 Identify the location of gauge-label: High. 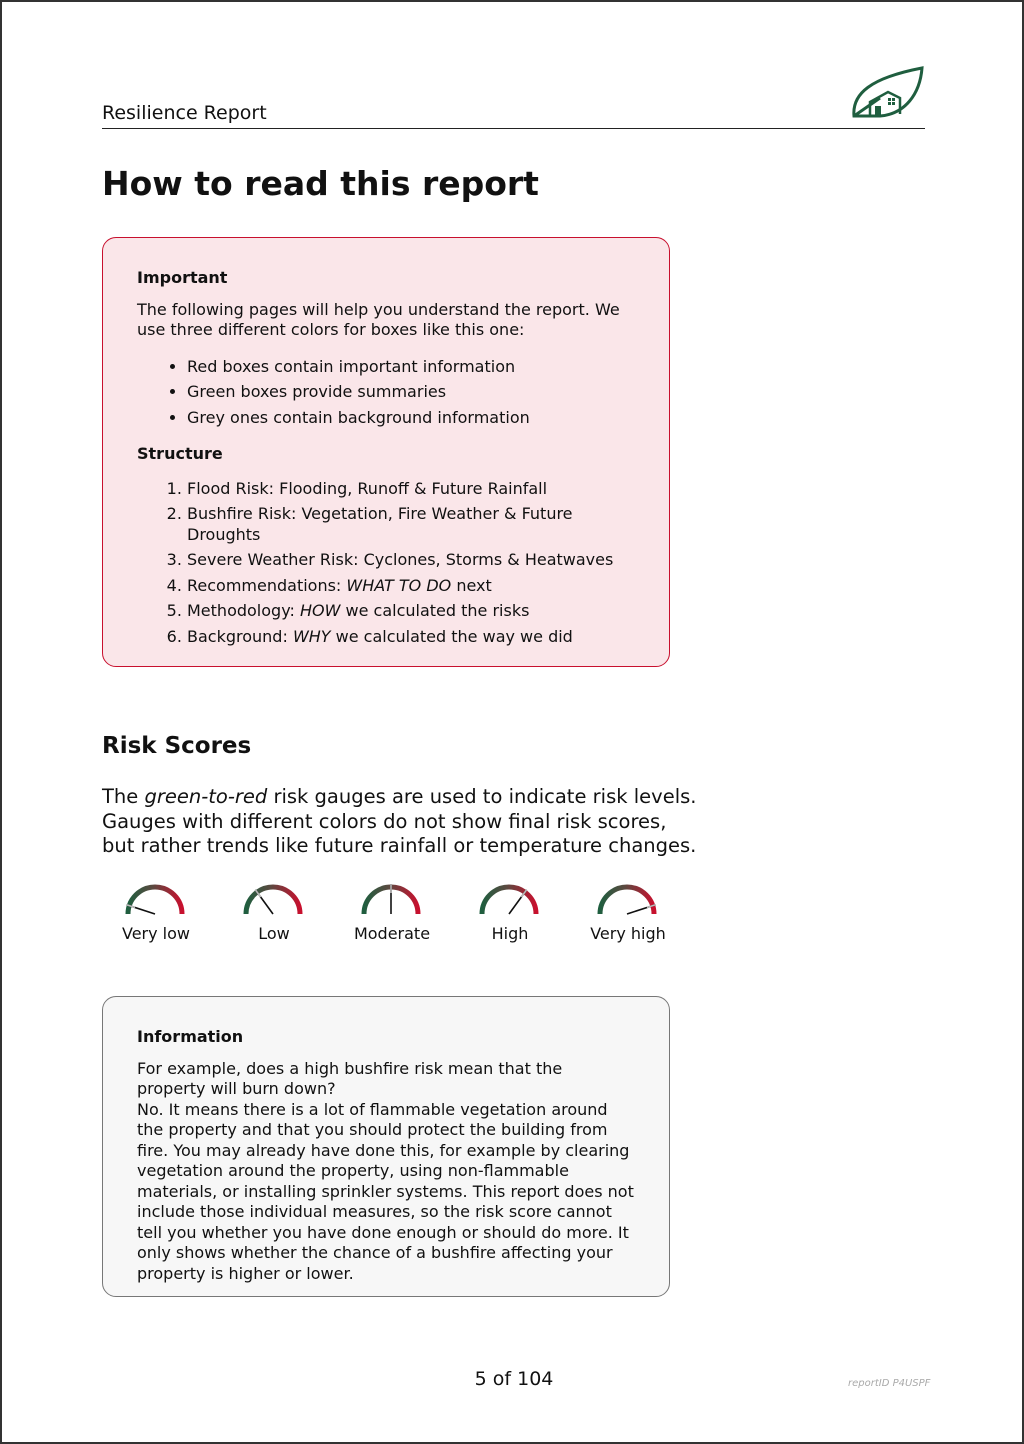
(510, 933).